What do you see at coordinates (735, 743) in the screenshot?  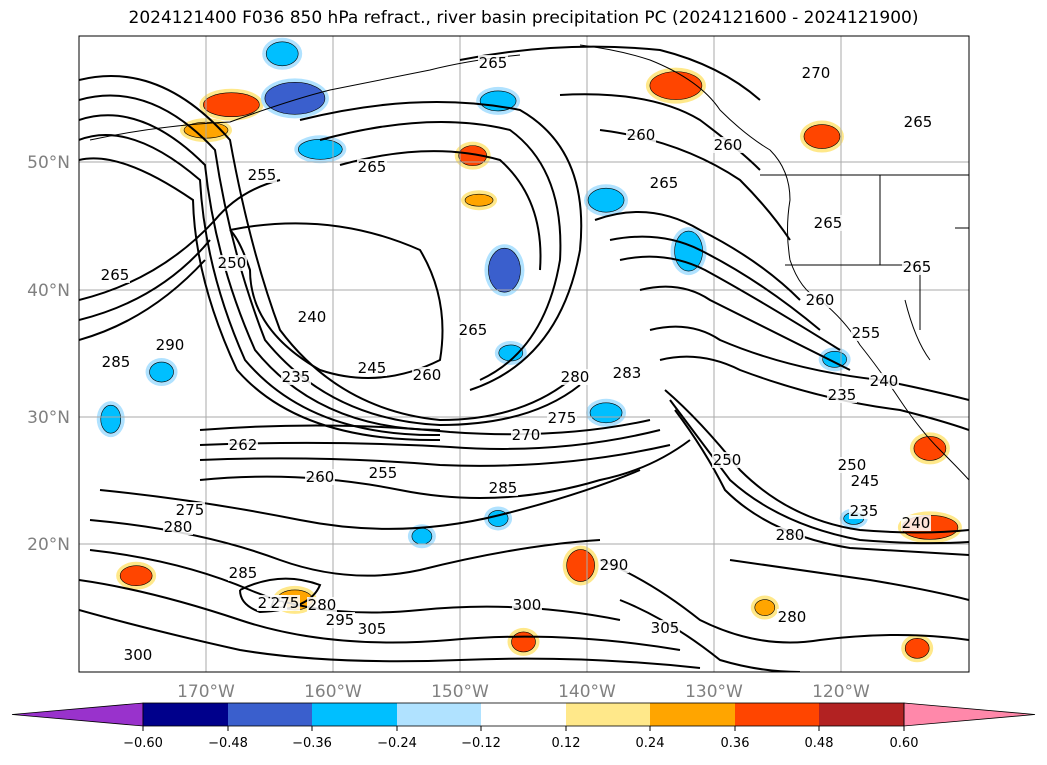 I see `colorbar-tick-label: 0.36` at bounding box center [735, 743].